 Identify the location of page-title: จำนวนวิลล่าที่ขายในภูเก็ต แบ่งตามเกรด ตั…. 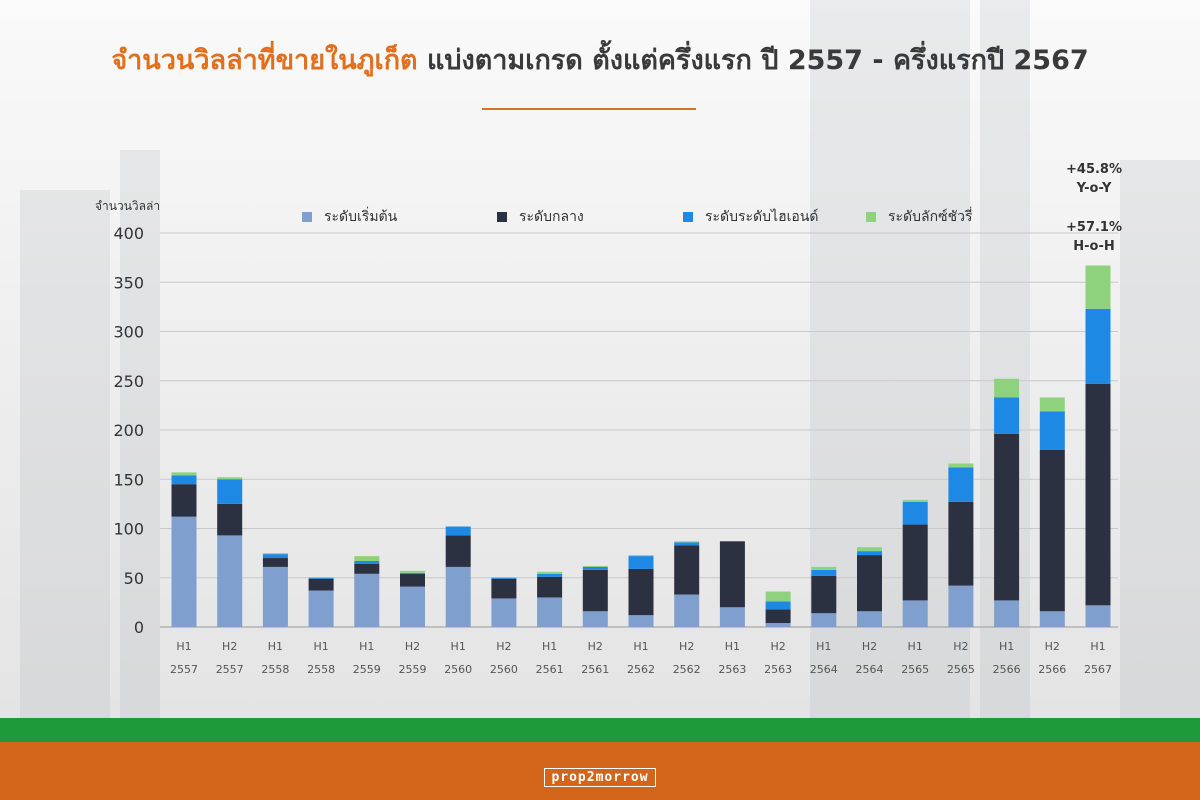
(600, 59).